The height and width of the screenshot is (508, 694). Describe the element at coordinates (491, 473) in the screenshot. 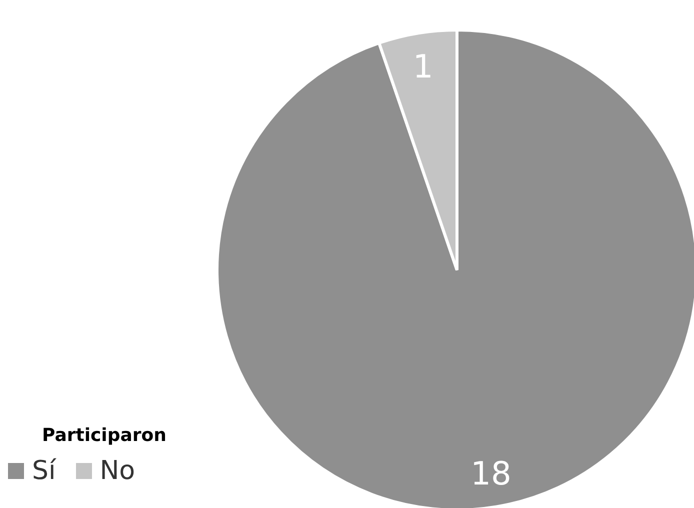

I see `data-label: 18` at that location.